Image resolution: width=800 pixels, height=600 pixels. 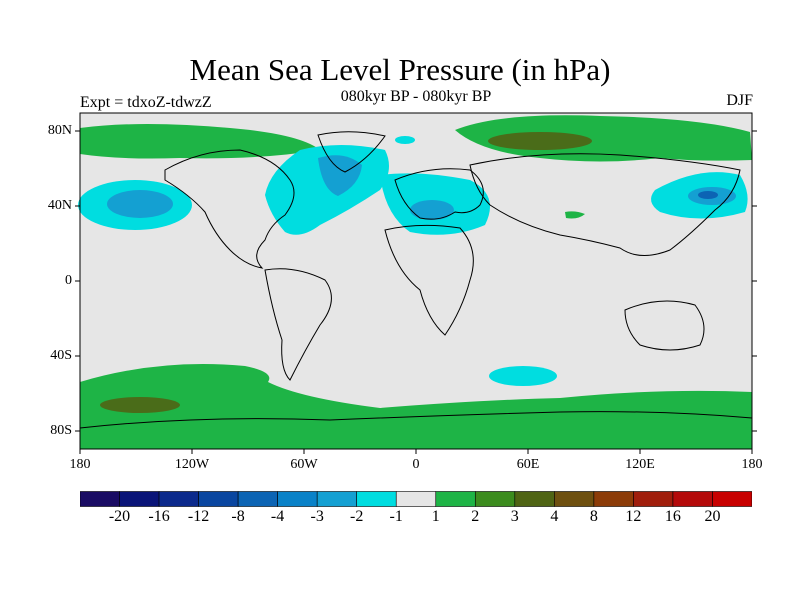 I want to click on colorbar-label: 20, so click(x=712, y=516).